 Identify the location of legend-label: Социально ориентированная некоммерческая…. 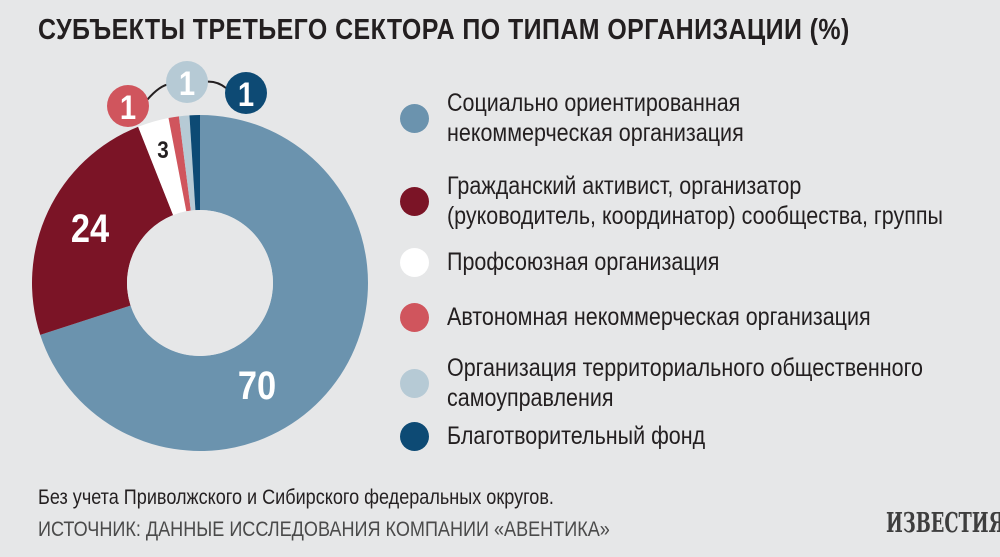
(595, 118).